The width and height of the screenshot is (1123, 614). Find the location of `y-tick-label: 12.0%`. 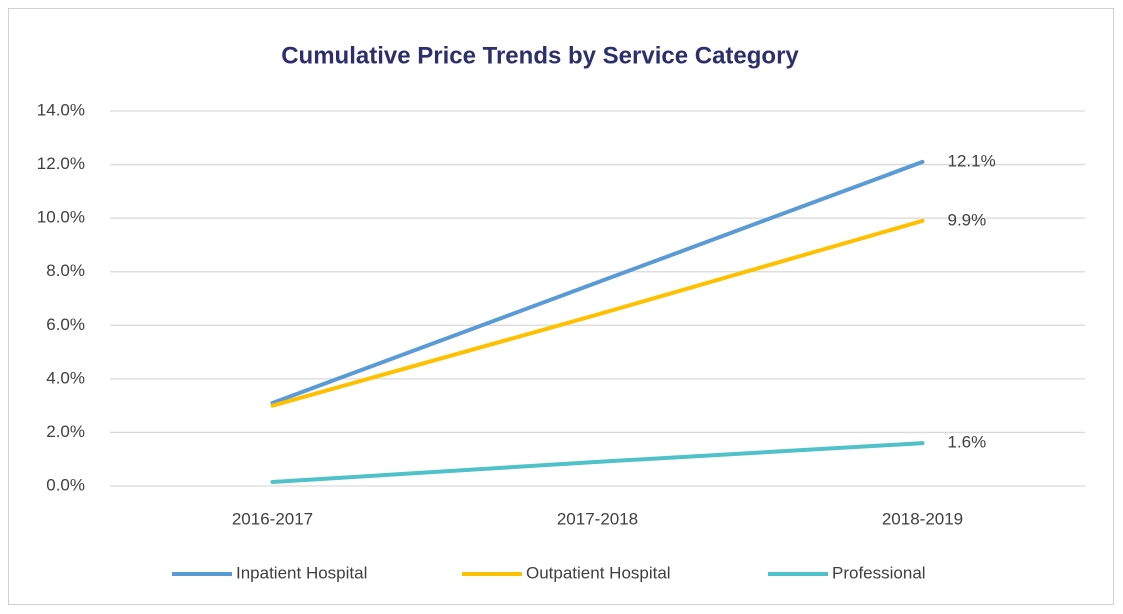

y-tick-label: 12.0% is located at coordinates (61, 163).